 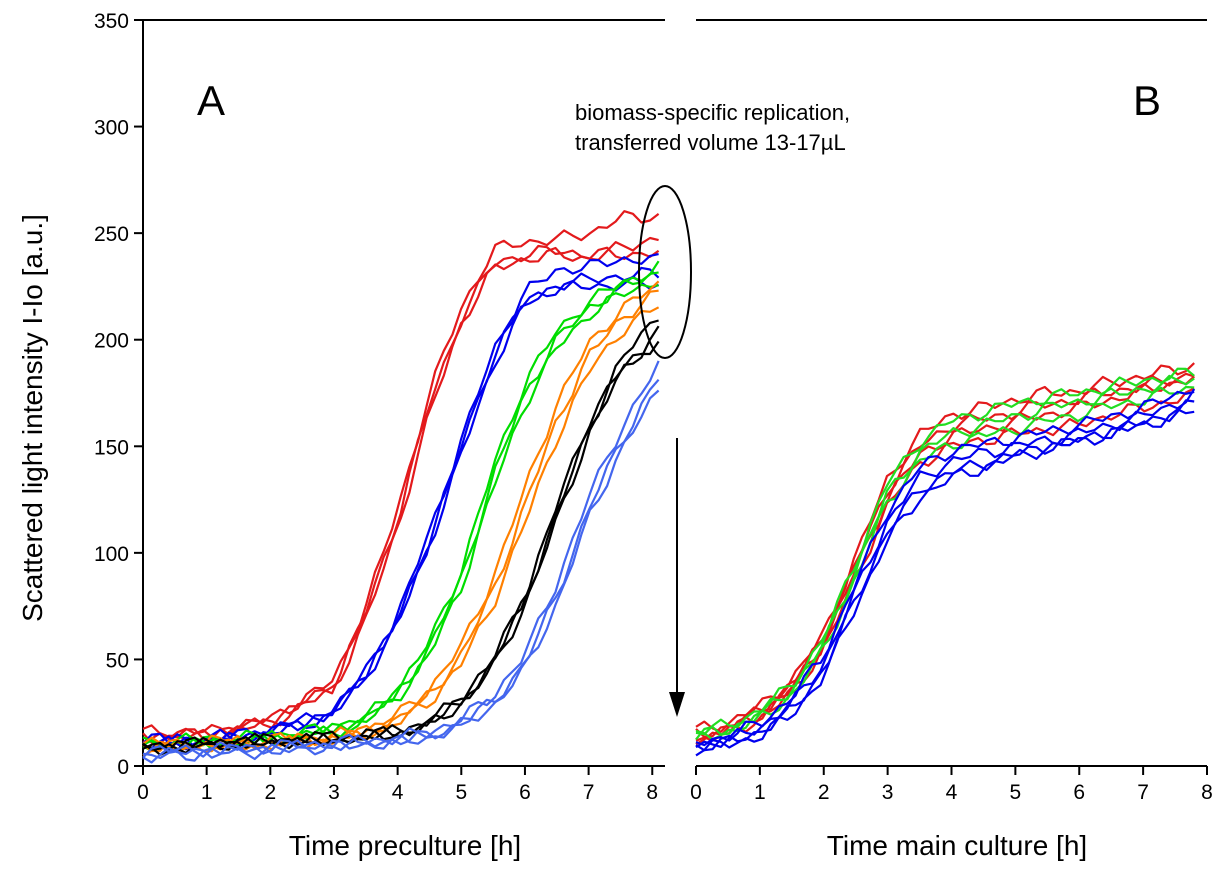 What do you see at coordinates (207, 792) in the screenshot?
I see `x-tick-label-a: 1` at bounding box center [207, 792].